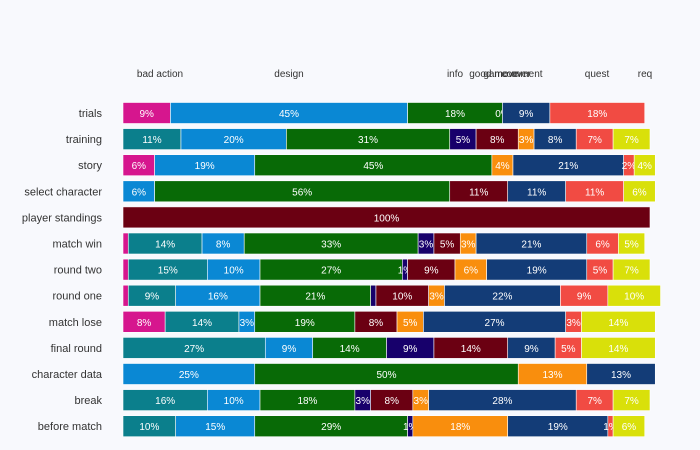 The height and width of the screenshot is (450, 700). I want to click on segment-label: 33%, so click(331, 245).